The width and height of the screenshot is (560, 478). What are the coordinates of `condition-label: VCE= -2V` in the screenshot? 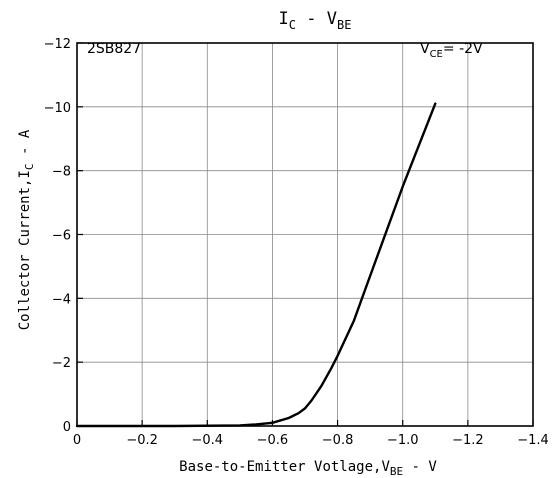 It's located at (451, 50).